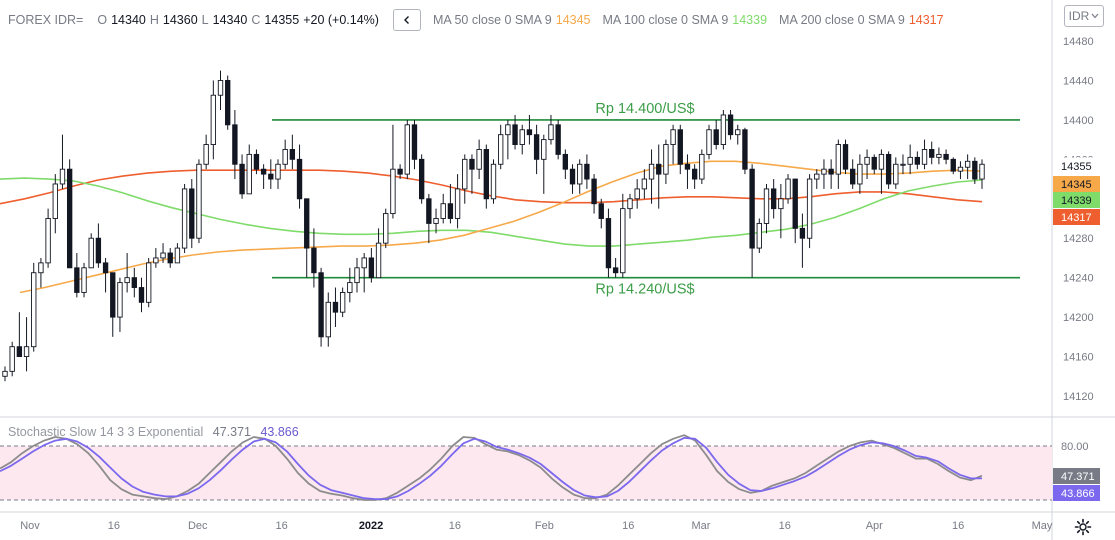 The width and height of the screenshot is (1115, 540). What do you see at coordinates (1078, 494) in the screenshot?
I see `stochastic-d-badge-text: 43.866` at bounding box center [1078, 494].